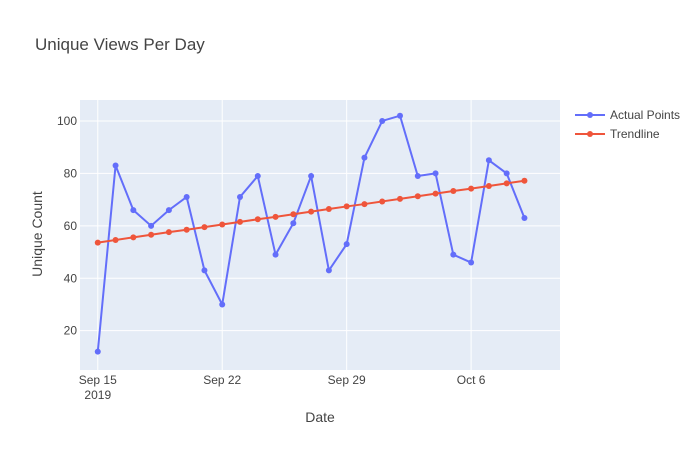 This screenshot has width=700, height=450. Describe the element at coordinates (645, 115) in the screenshot. I see `legend-label: Actual Points` at that location.